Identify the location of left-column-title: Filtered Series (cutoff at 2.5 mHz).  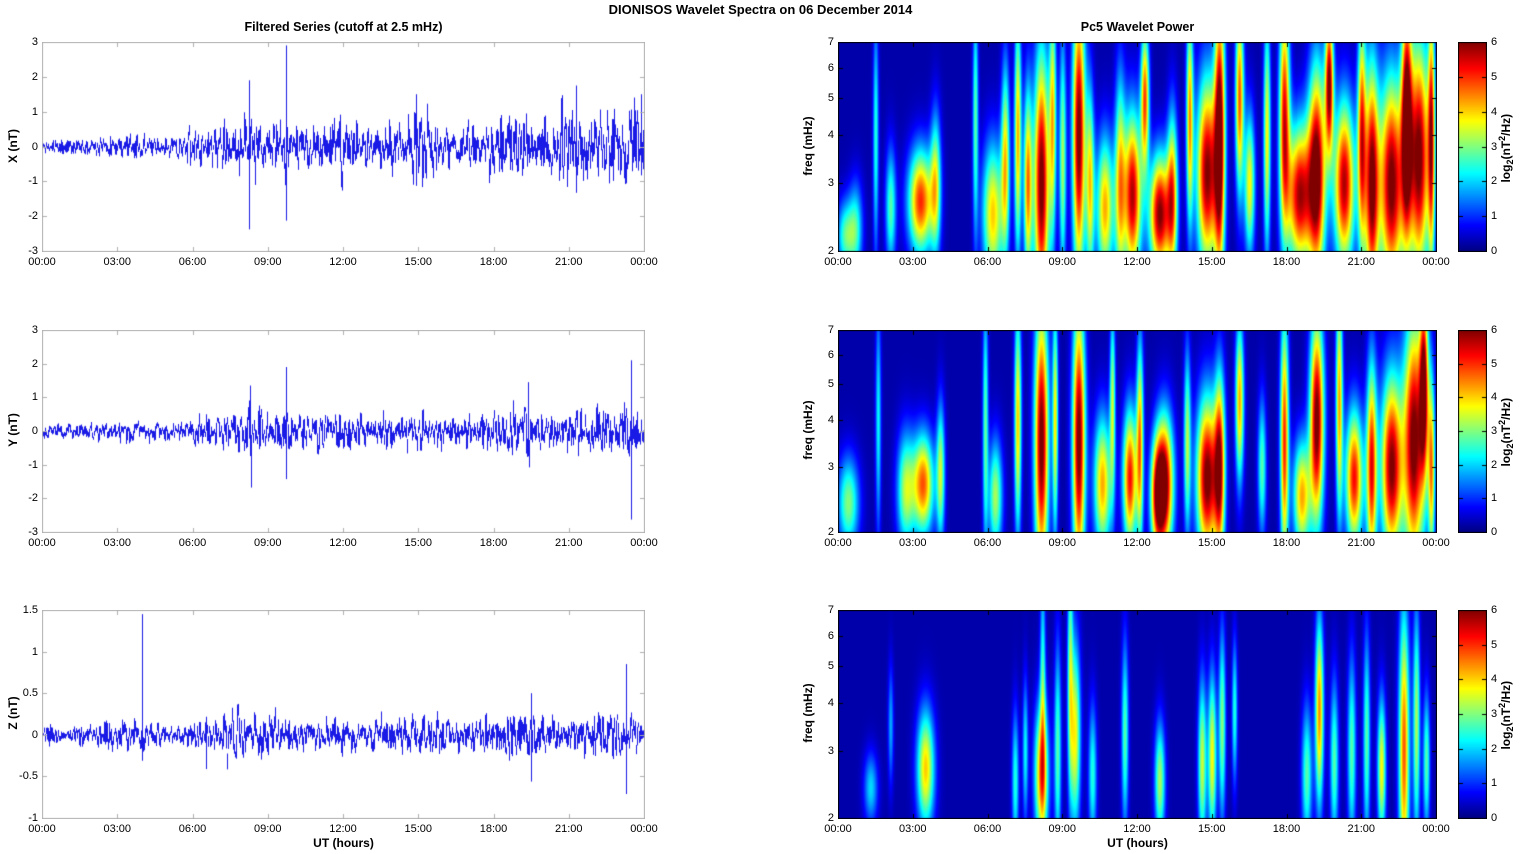
(343, 27).